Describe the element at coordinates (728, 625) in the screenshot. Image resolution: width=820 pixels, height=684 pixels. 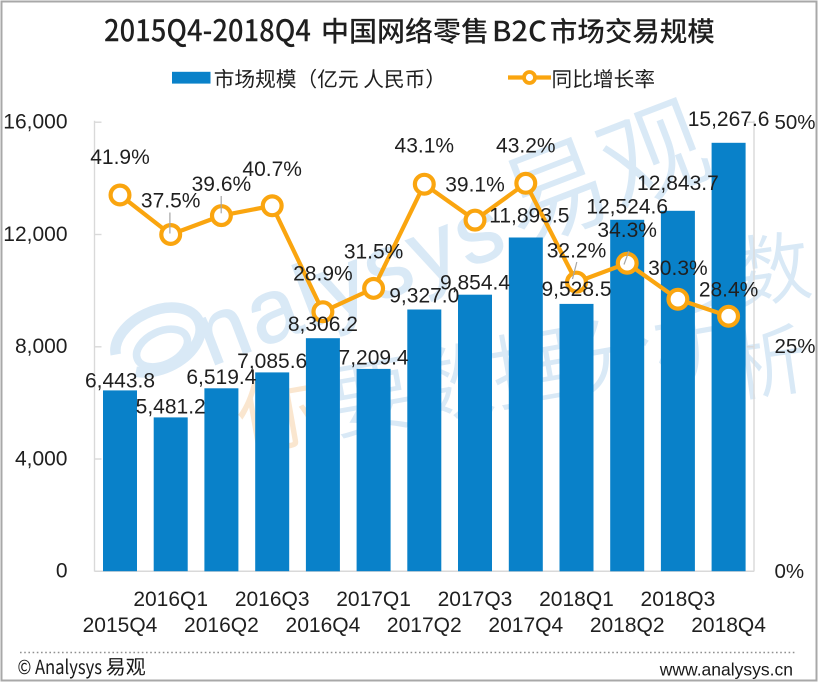
I see `svg-text: 2018Q4` at that location.